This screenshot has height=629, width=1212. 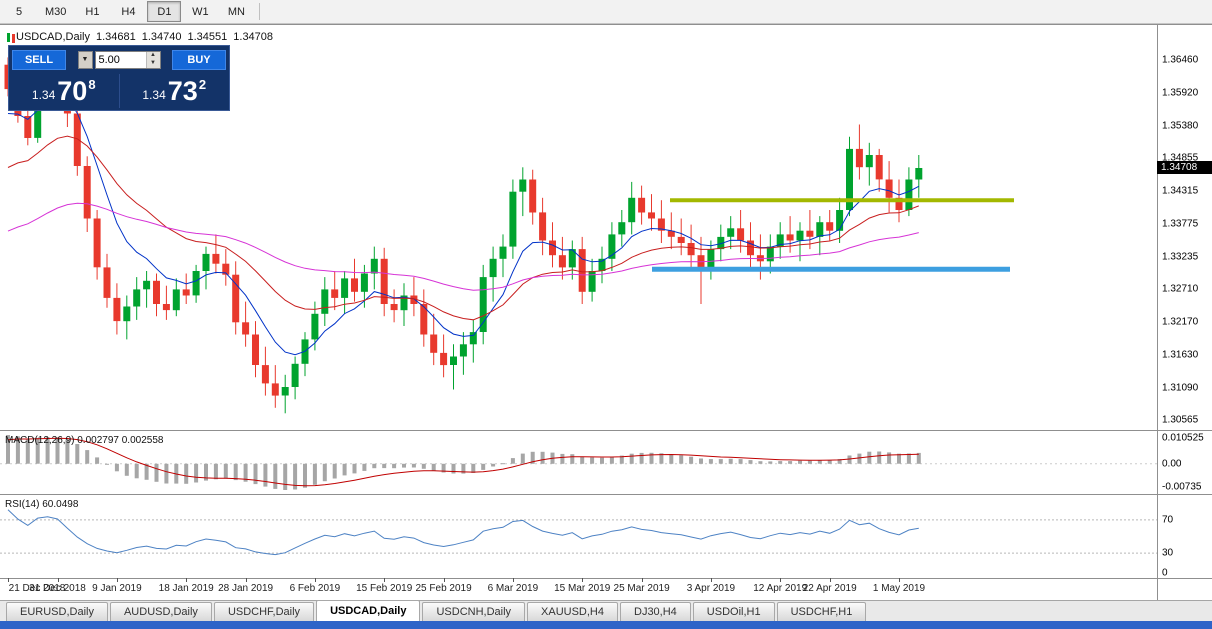 I want to click on price-divider, so click(x=119, y=91).